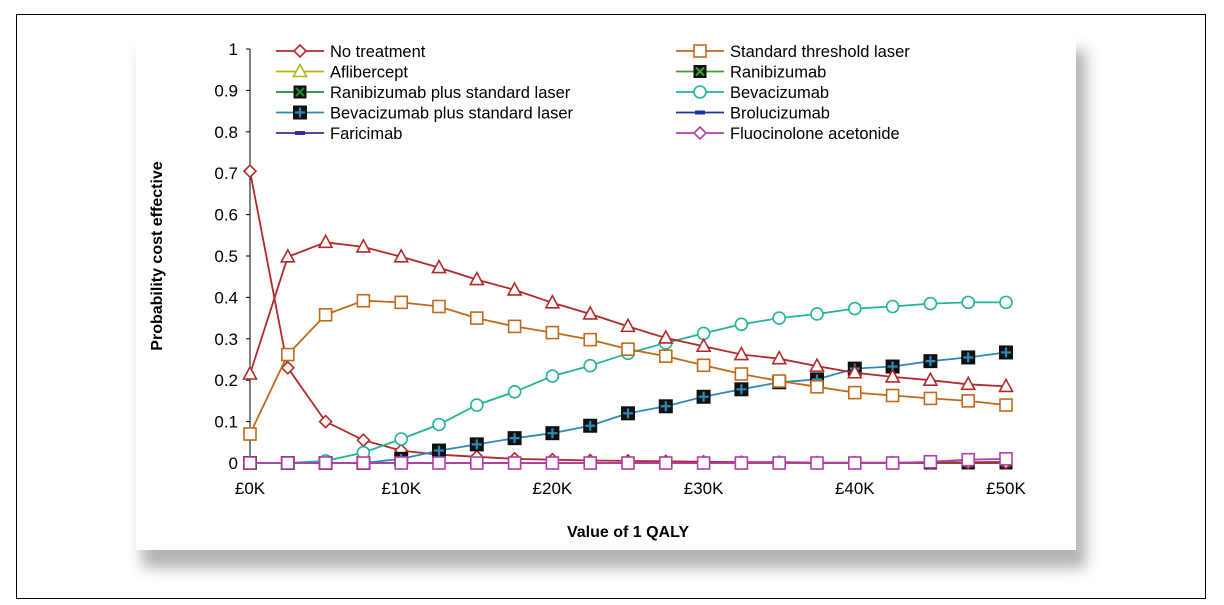  I want to click on legend-entry-no-treatment: No treatment, so click(351, 52).